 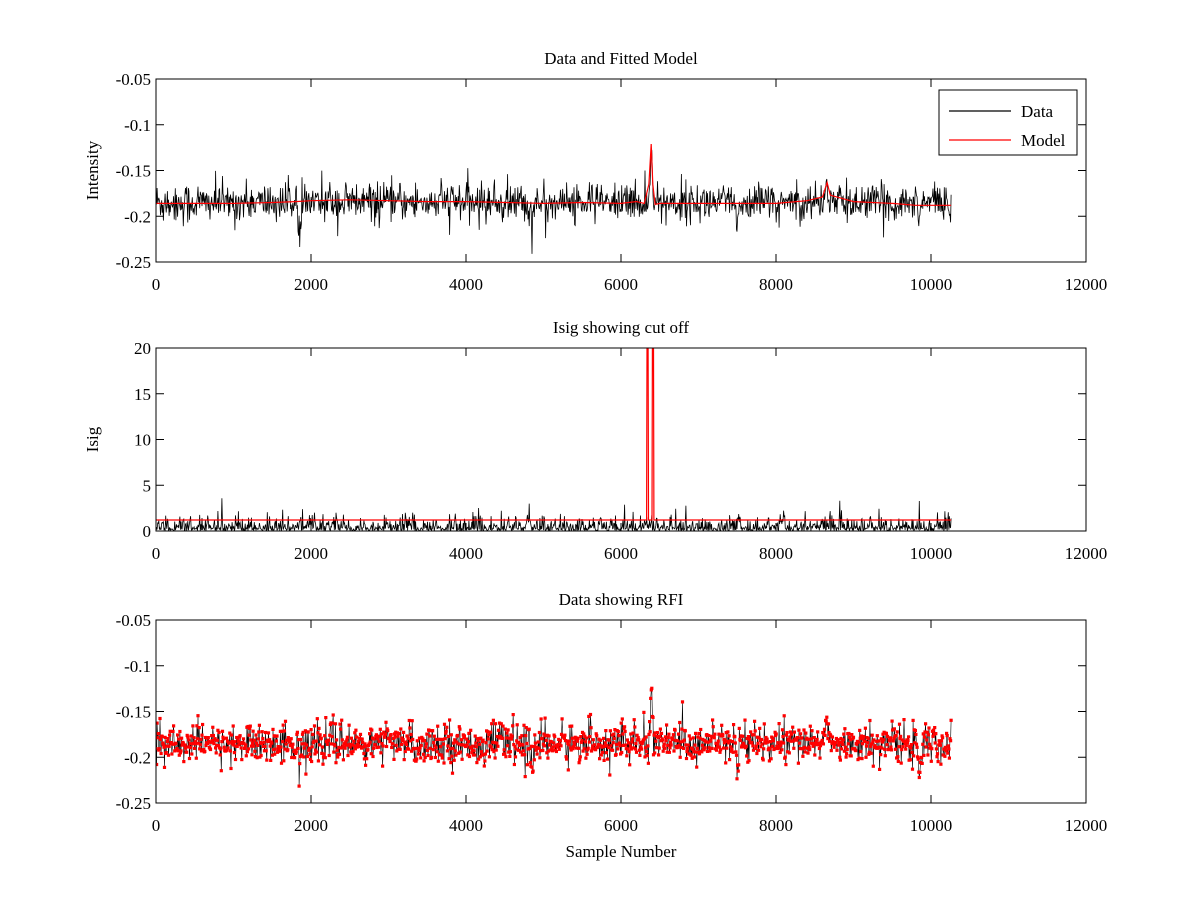 What do you see at coordinates (142, 348) in the screenshot?
I see `y-tick-label: 20` at bounding box center [142, 348].